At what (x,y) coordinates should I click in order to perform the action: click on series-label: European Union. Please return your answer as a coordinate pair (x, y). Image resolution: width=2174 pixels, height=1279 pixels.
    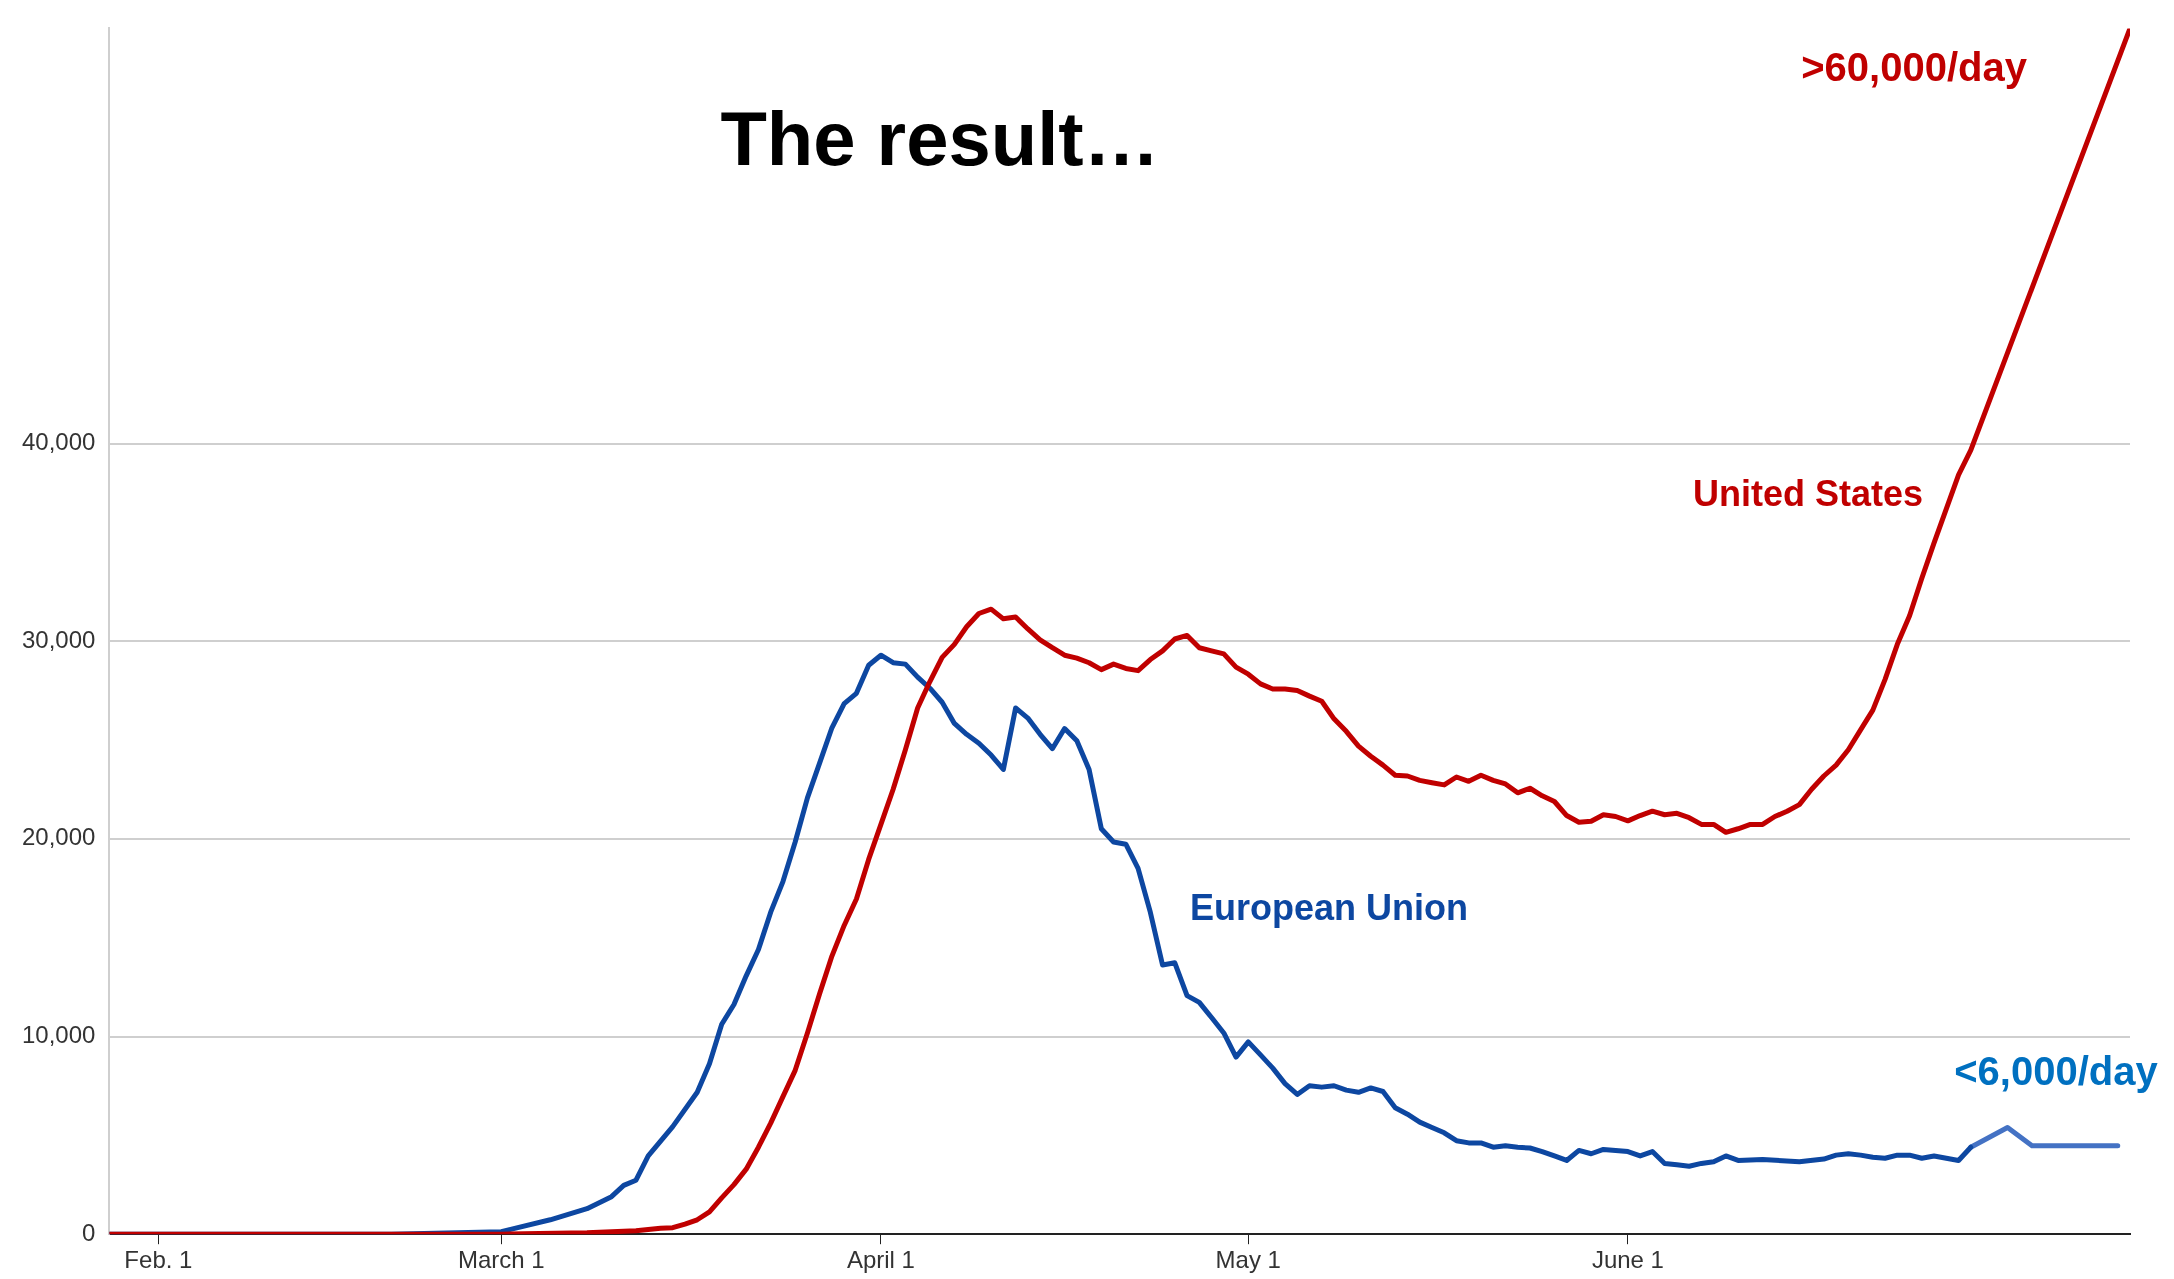
    Looking at the image, I should click on (1329, 907).